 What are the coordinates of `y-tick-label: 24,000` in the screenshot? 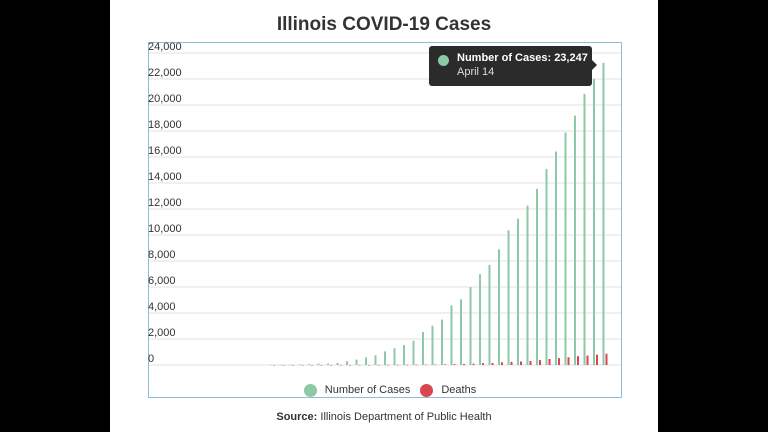 It's located at (165, 47).